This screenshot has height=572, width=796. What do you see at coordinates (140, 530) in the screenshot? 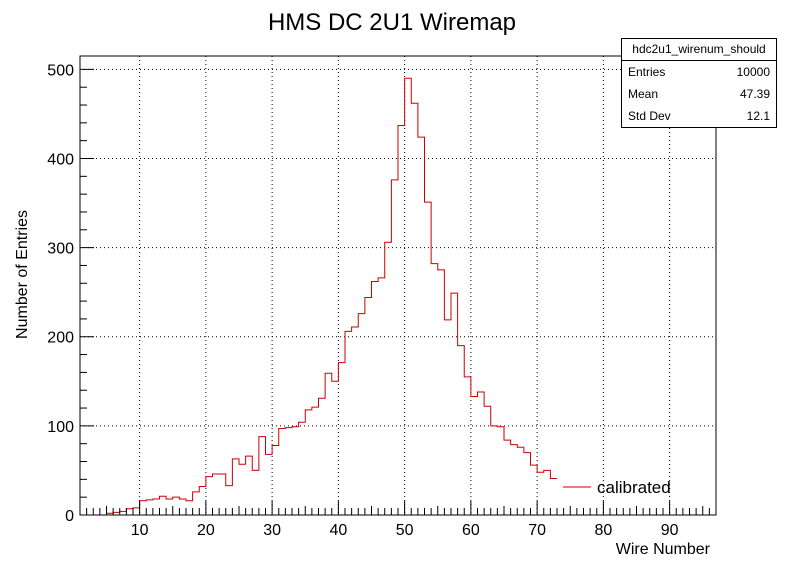
I see `x-tick-label: 10` at bounding box center [140, 530].